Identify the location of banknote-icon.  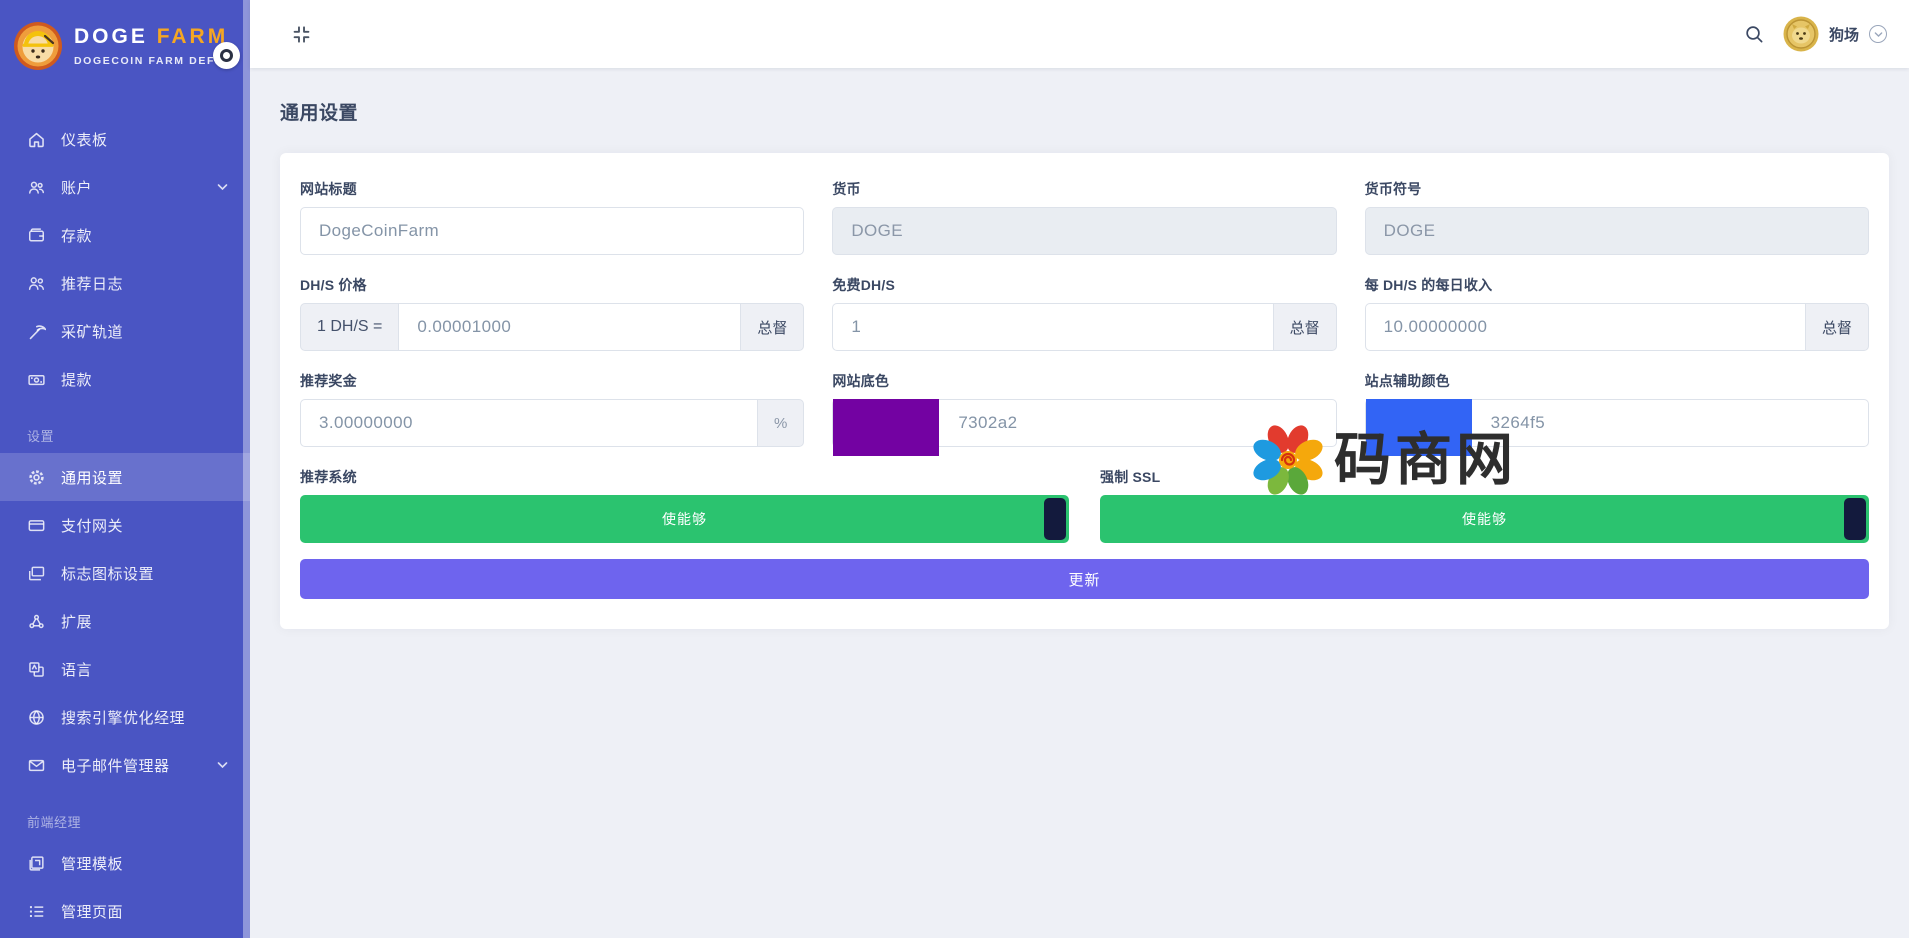
(36, 379).